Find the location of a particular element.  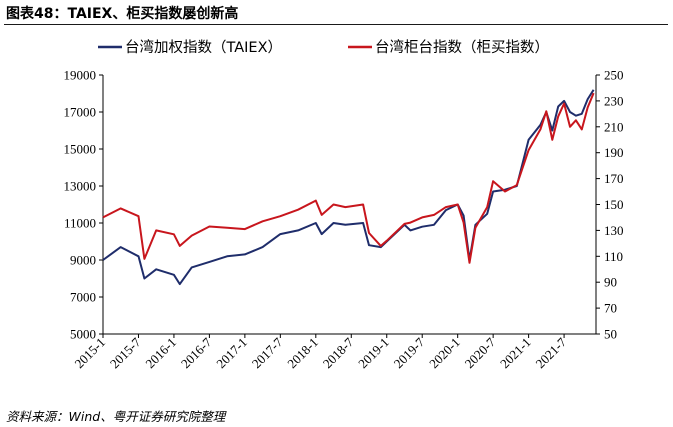

y-right-tick-label: 190 is located at coordinates (614, 152).